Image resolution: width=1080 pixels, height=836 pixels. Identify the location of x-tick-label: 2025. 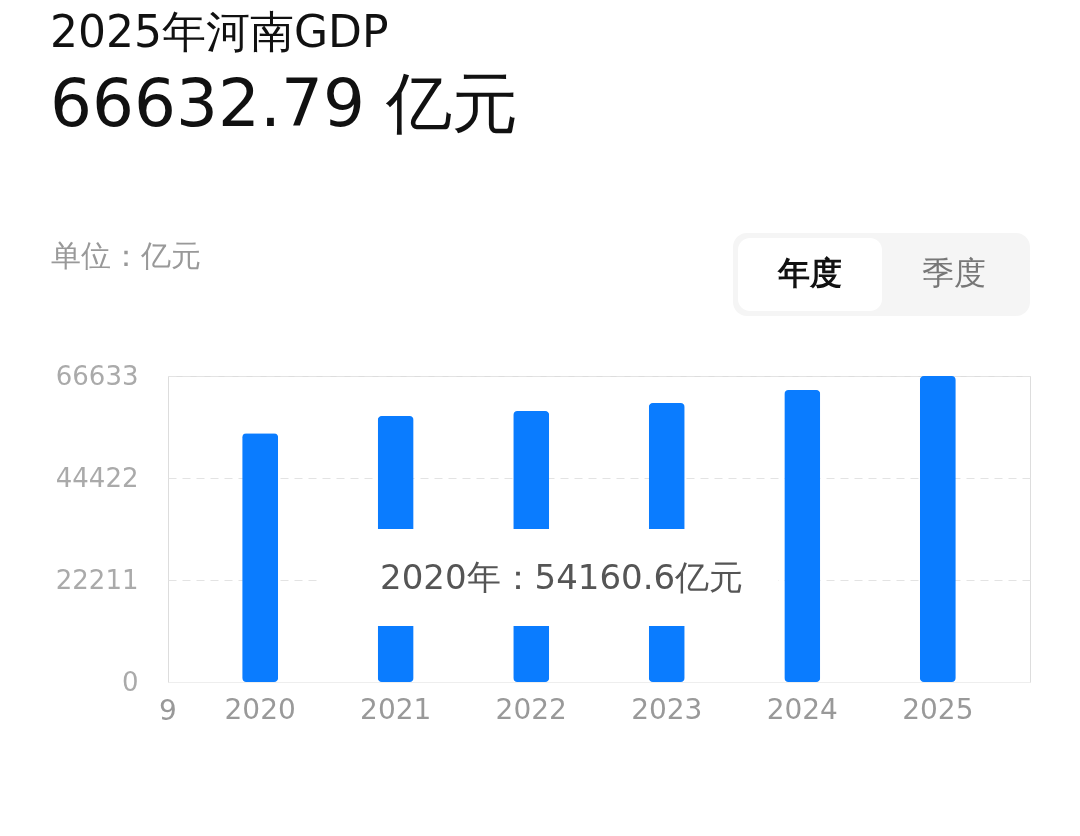
(938, 709).